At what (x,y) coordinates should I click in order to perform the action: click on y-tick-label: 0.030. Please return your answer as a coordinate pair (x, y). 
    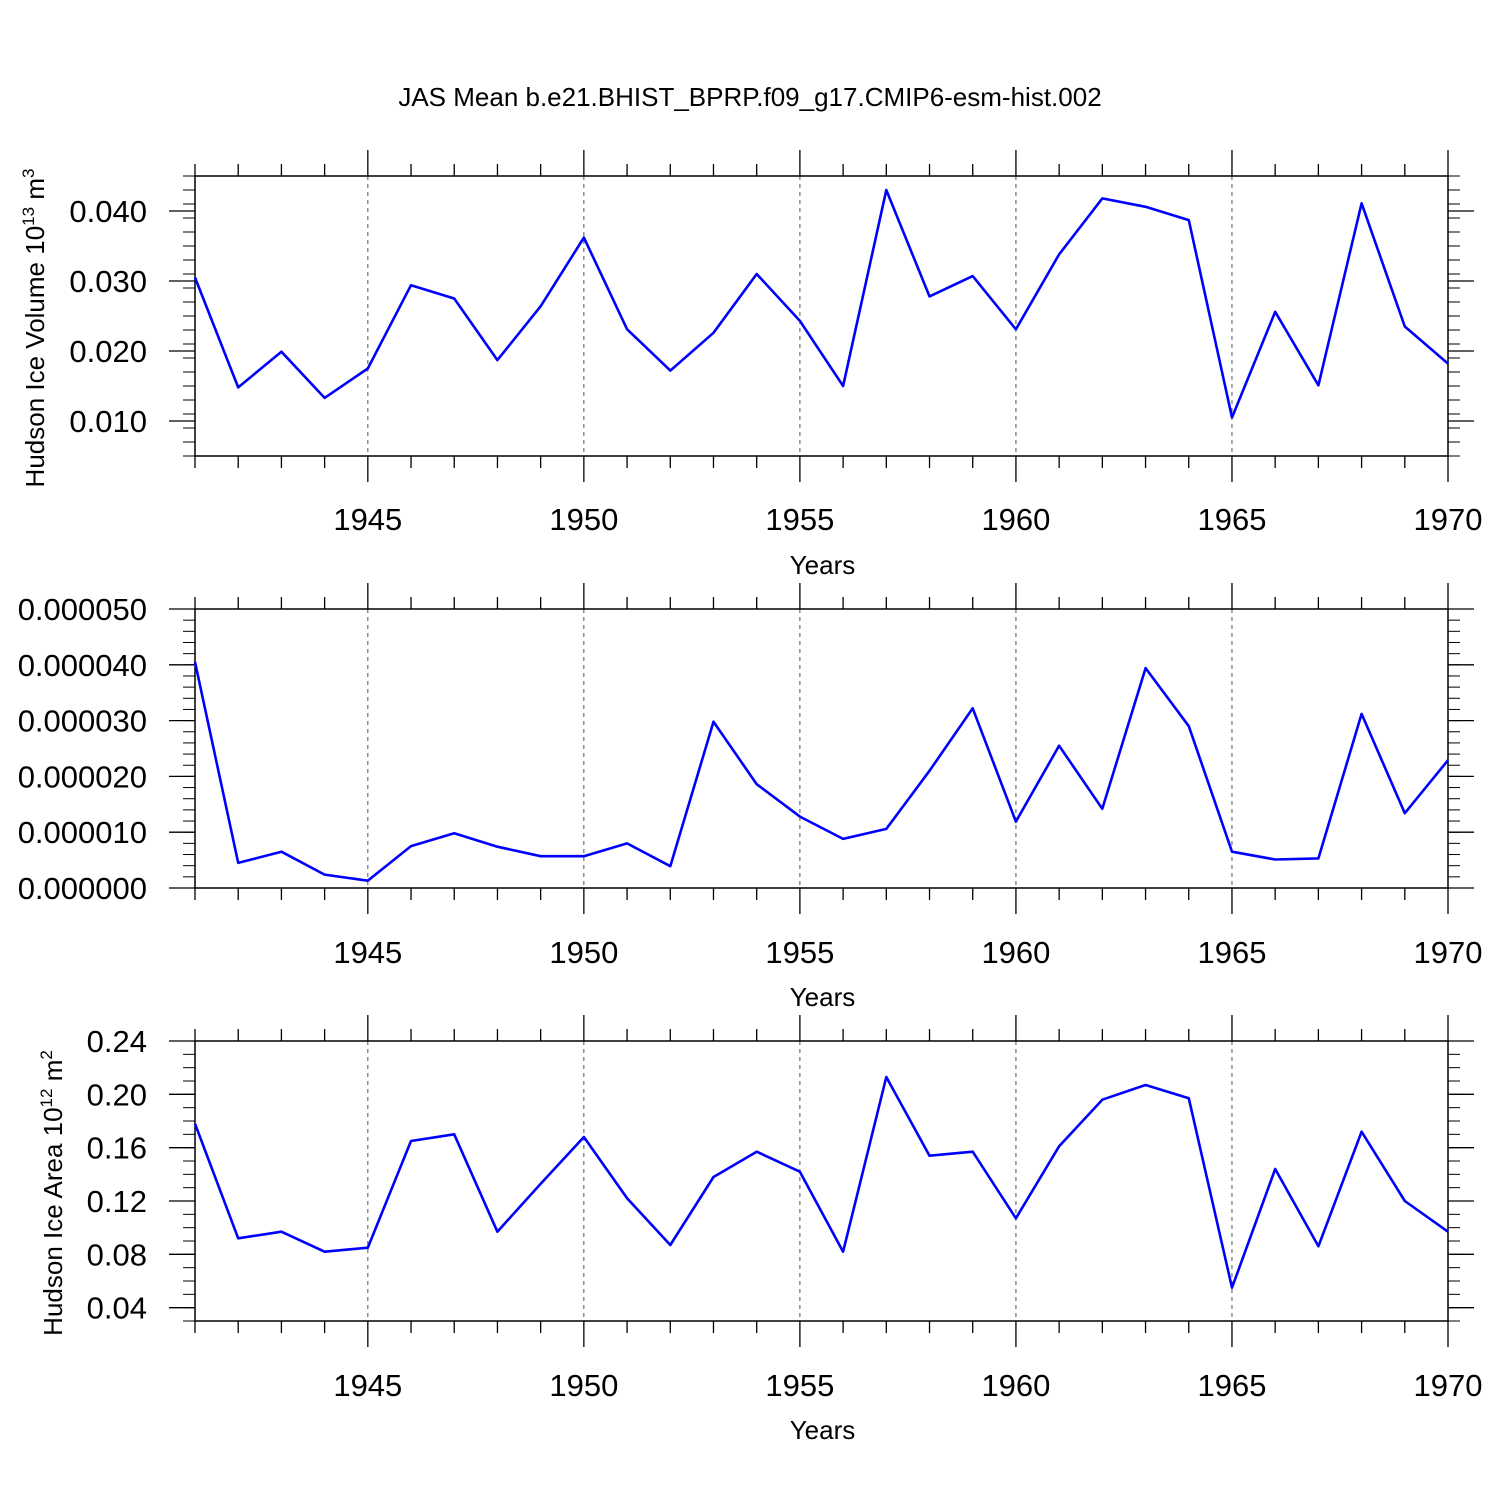
    Looking at the image, I should click on (108, 281).